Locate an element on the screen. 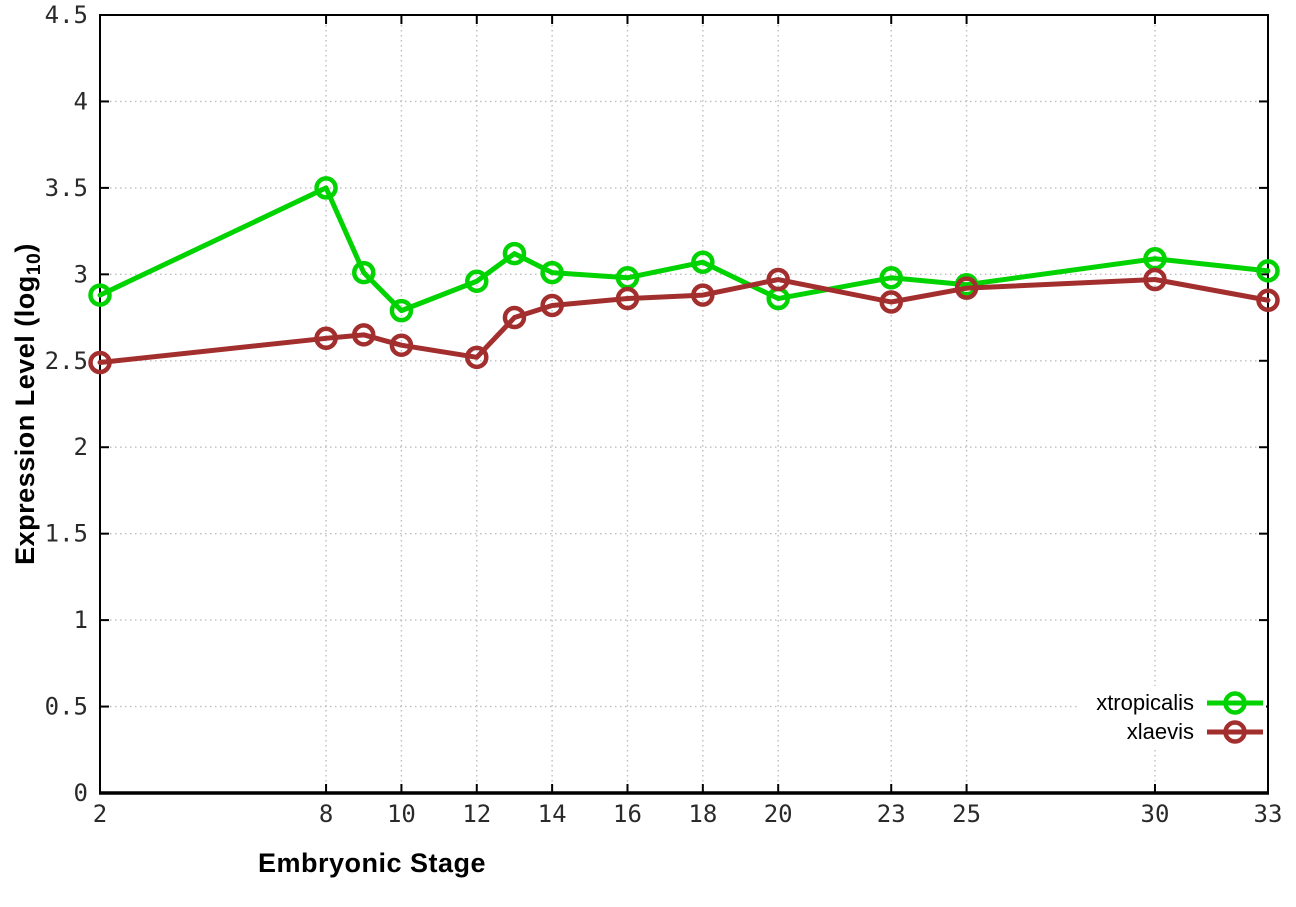 The height and width of the screenshot is (907, 1296). y-axis-title-subscript: 10 is located at coordinates (34, 264).